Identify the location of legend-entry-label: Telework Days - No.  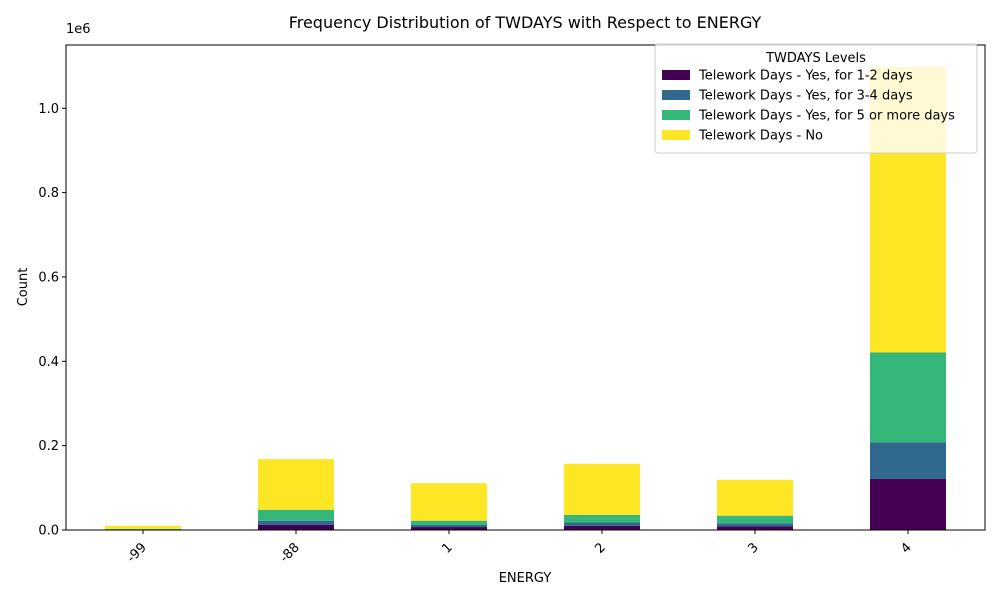
(760, 136).